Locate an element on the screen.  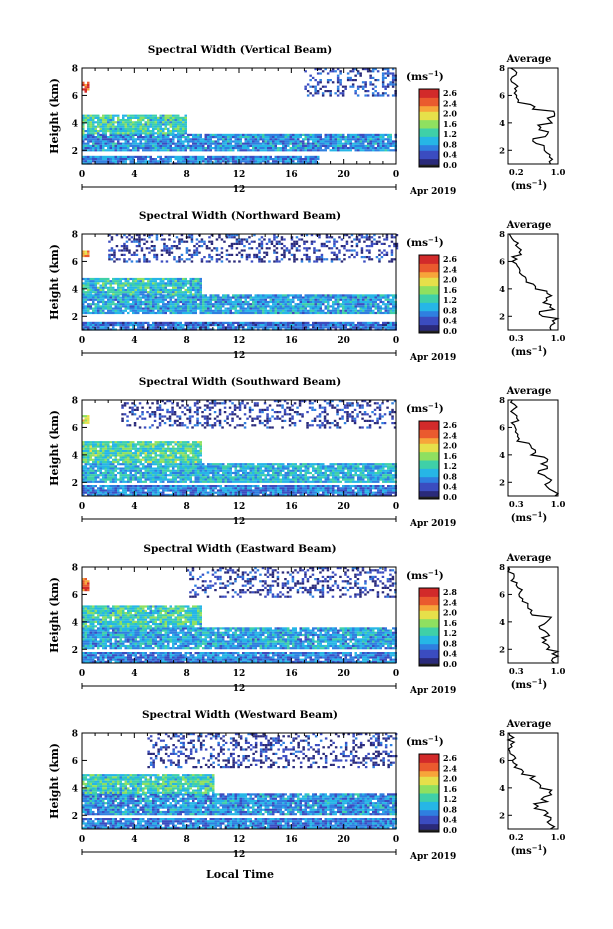
colorbar-tick-label: 0.0 is located at coordinates (450, 165).